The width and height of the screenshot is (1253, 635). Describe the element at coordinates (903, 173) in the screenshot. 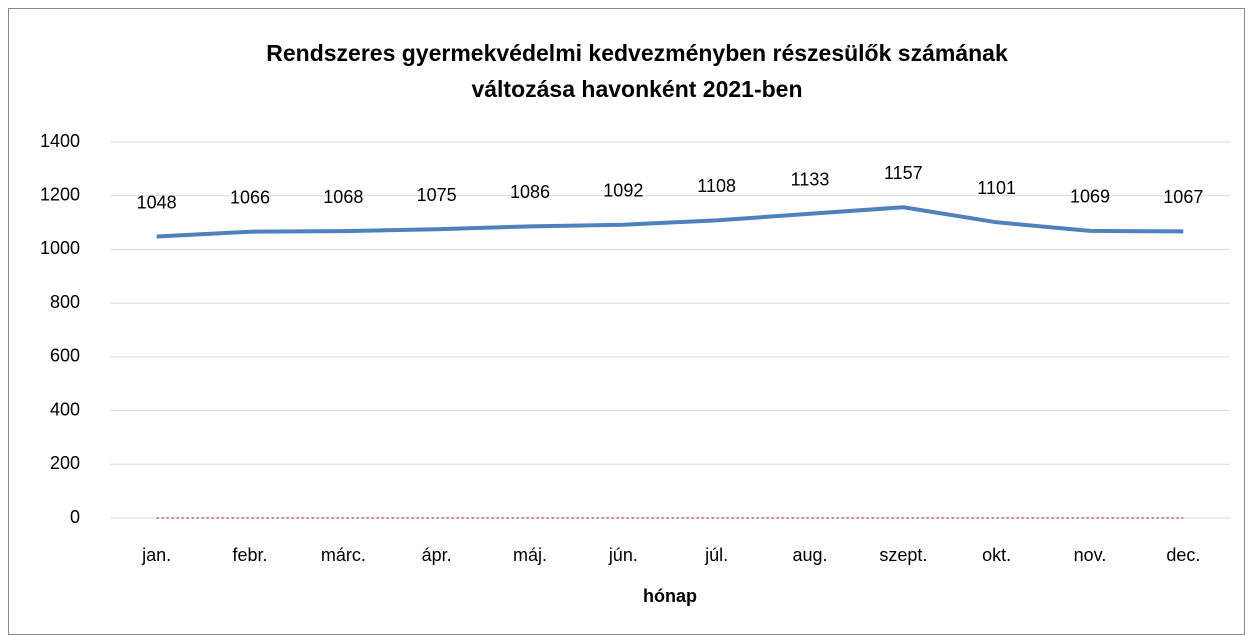

I see `data-label: 1157` at that location.